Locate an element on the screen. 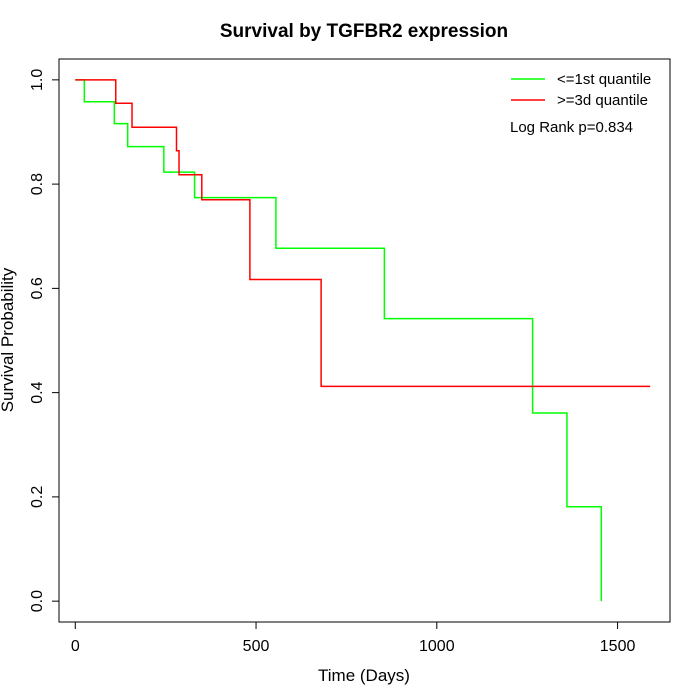  y-tick-label: 0.0 is located at coordinates (37, 601).